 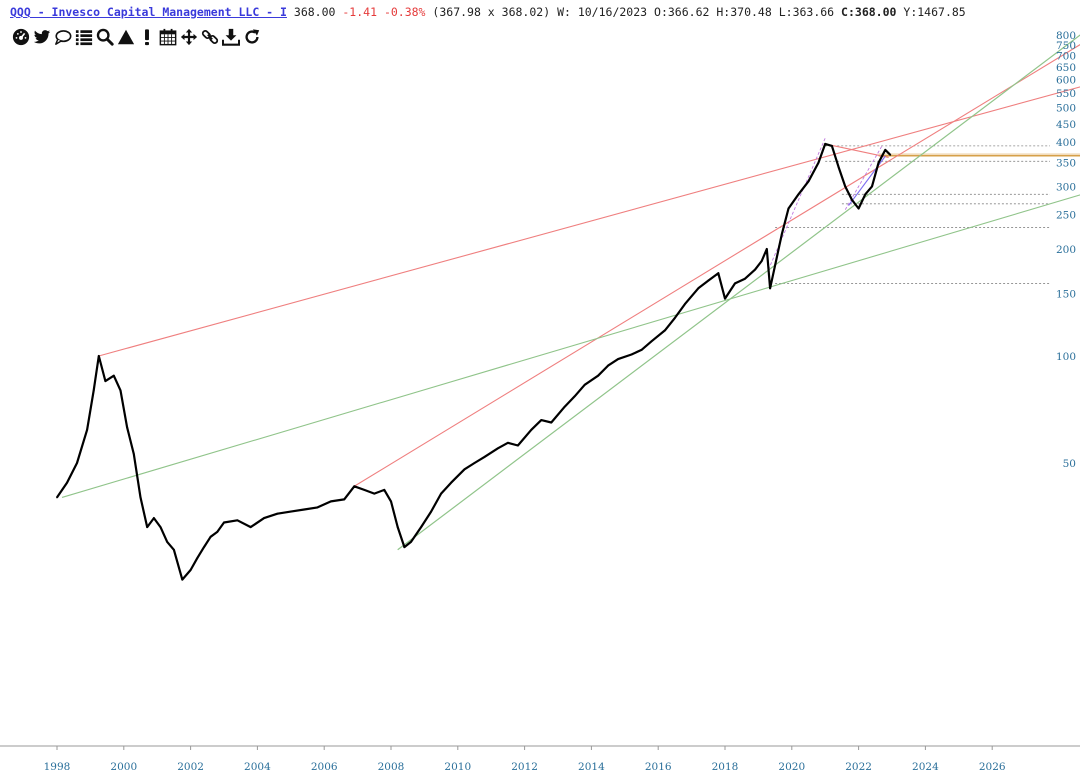 I want to click on y-tick-label: 400, so click(x=1066, y=143).